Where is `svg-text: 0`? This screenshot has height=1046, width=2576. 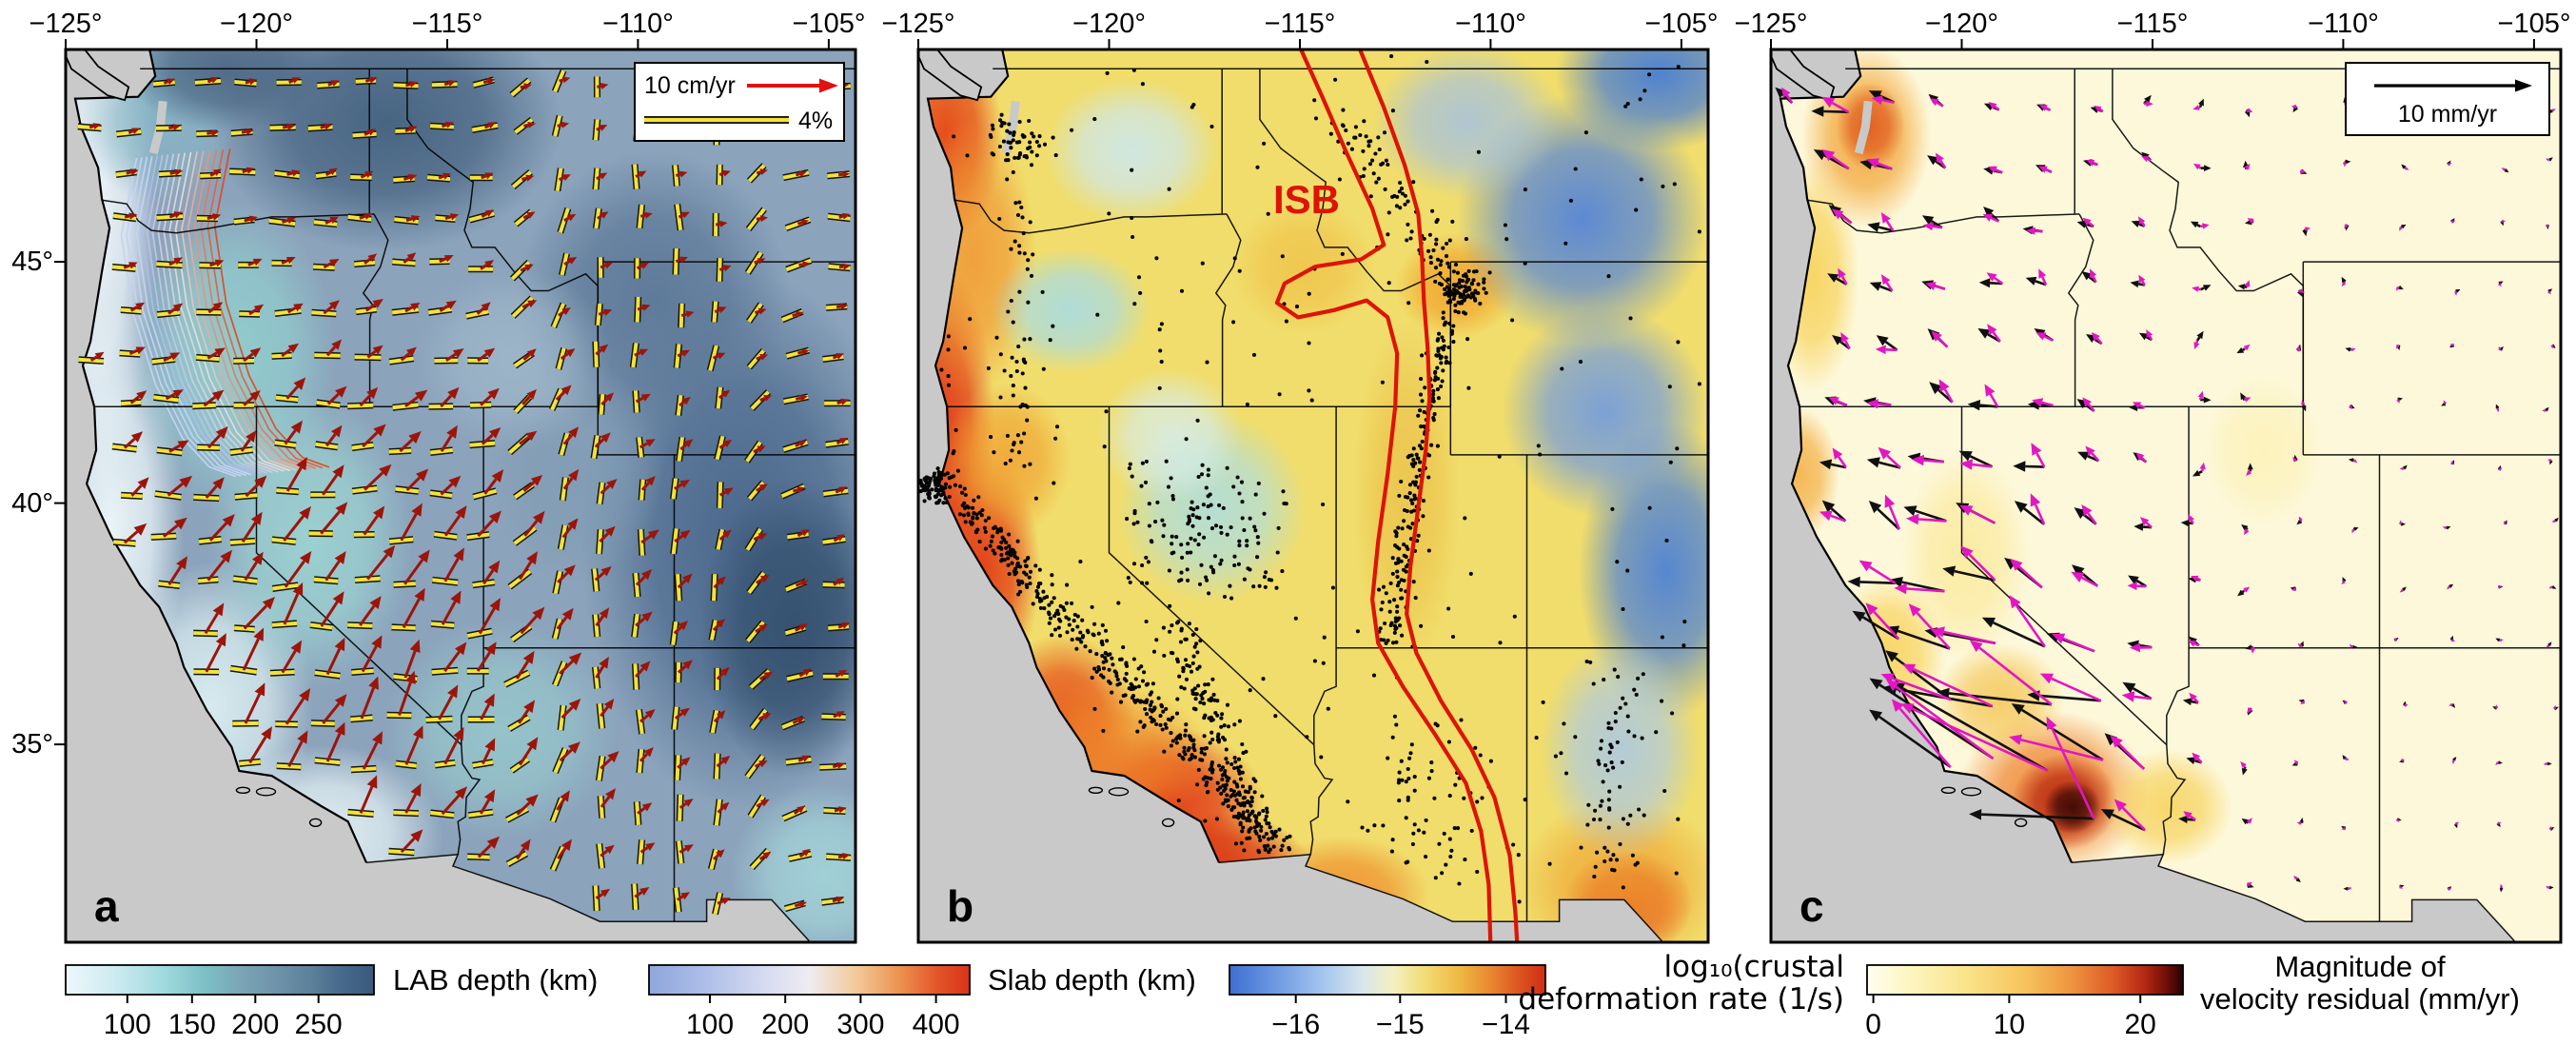
svg-text: 0 is located at coordinates (1873, 1024).